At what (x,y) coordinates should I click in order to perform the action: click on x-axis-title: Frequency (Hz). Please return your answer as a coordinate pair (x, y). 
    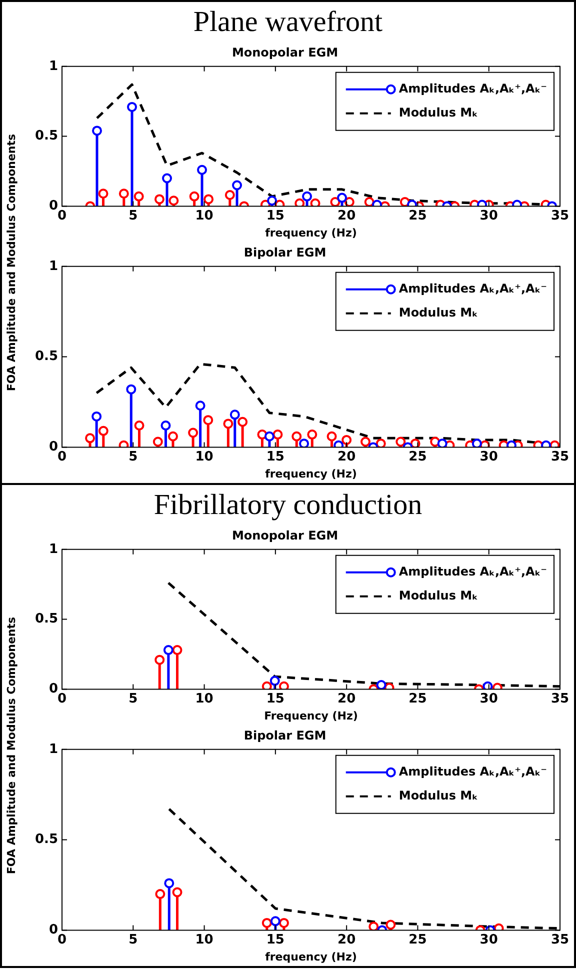
    Looking at the image, I should click on (311, 715).